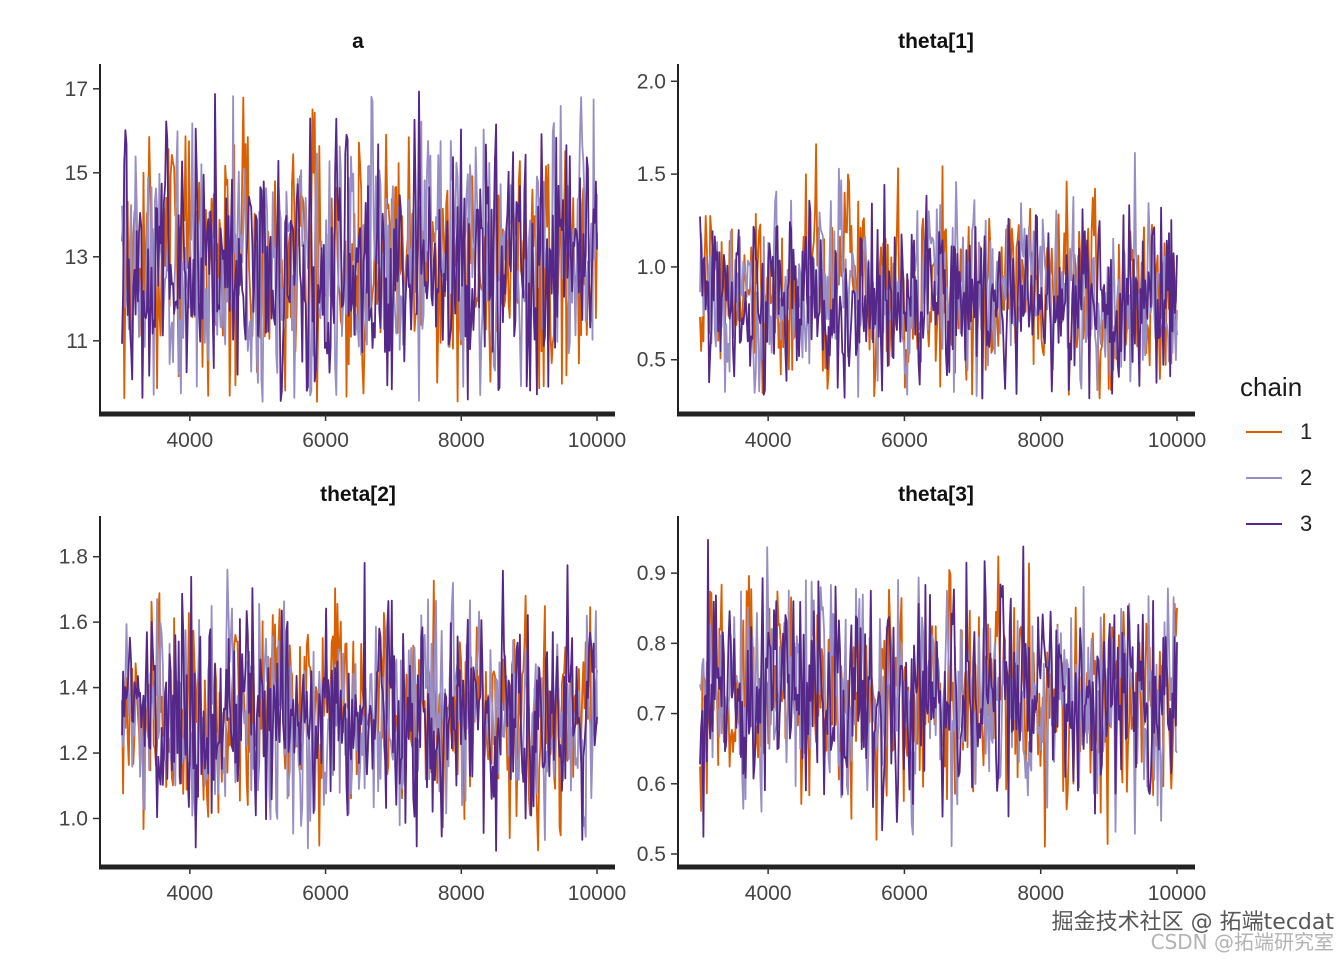 This screenshot has width=1344, height=960. I want to click on y-tick-label: 1.5, so click(651, 174).